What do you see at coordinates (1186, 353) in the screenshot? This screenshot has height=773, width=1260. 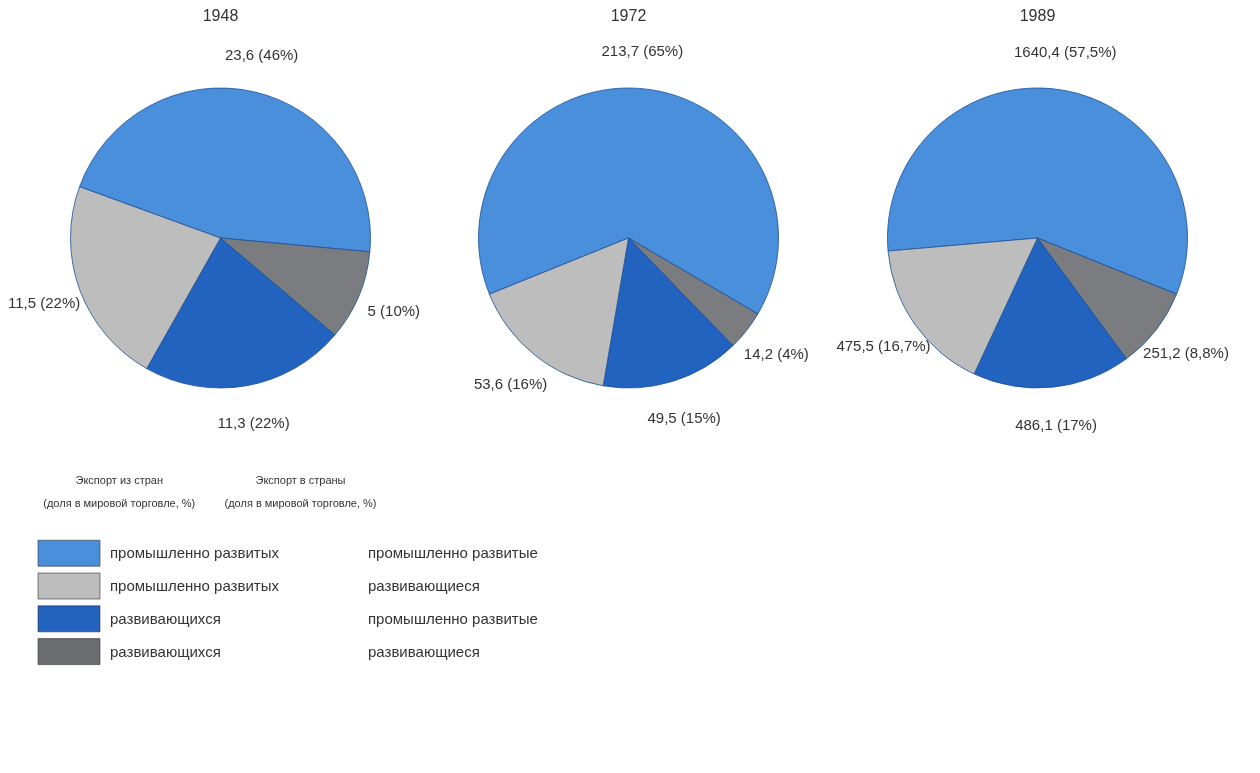 I see `data-label: 251,2 (8,8%)` at bounding box center [1186, 353].